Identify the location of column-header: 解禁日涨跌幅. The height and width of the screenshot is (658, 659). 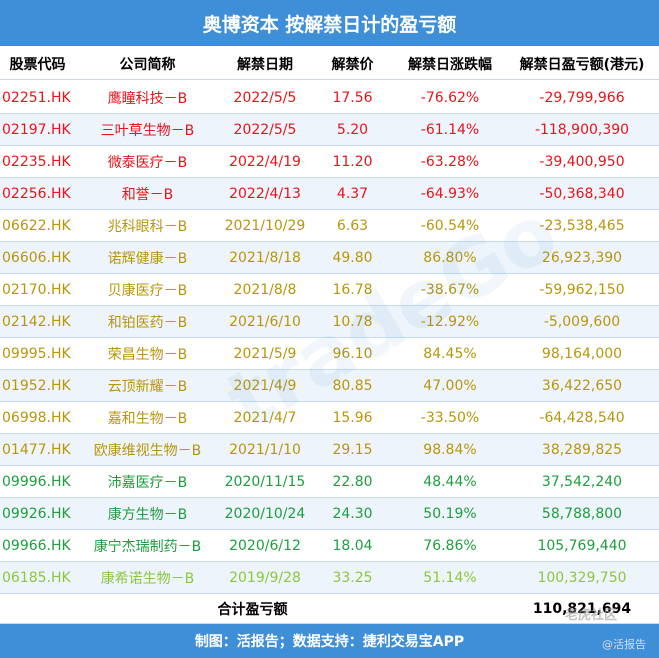
(450, 64).